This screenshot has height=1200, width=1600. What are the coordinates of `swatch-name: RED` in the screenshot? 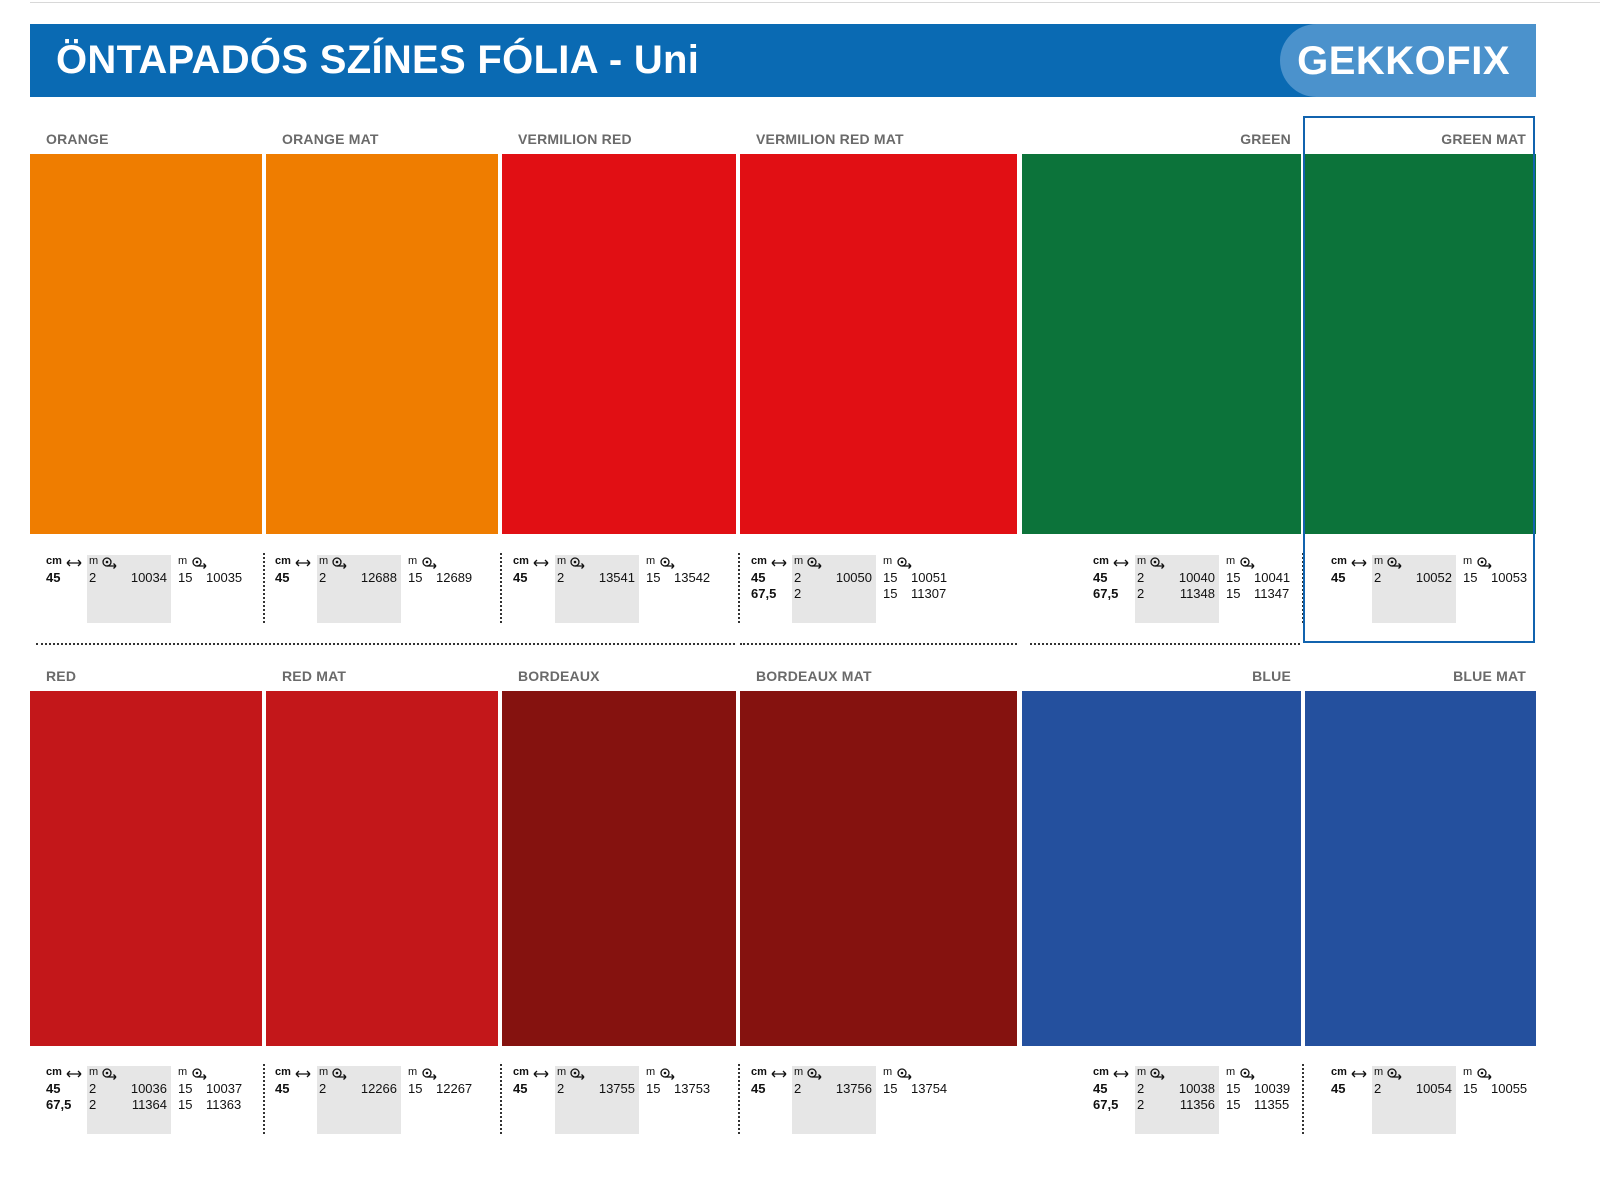 It's located at (61, 676).